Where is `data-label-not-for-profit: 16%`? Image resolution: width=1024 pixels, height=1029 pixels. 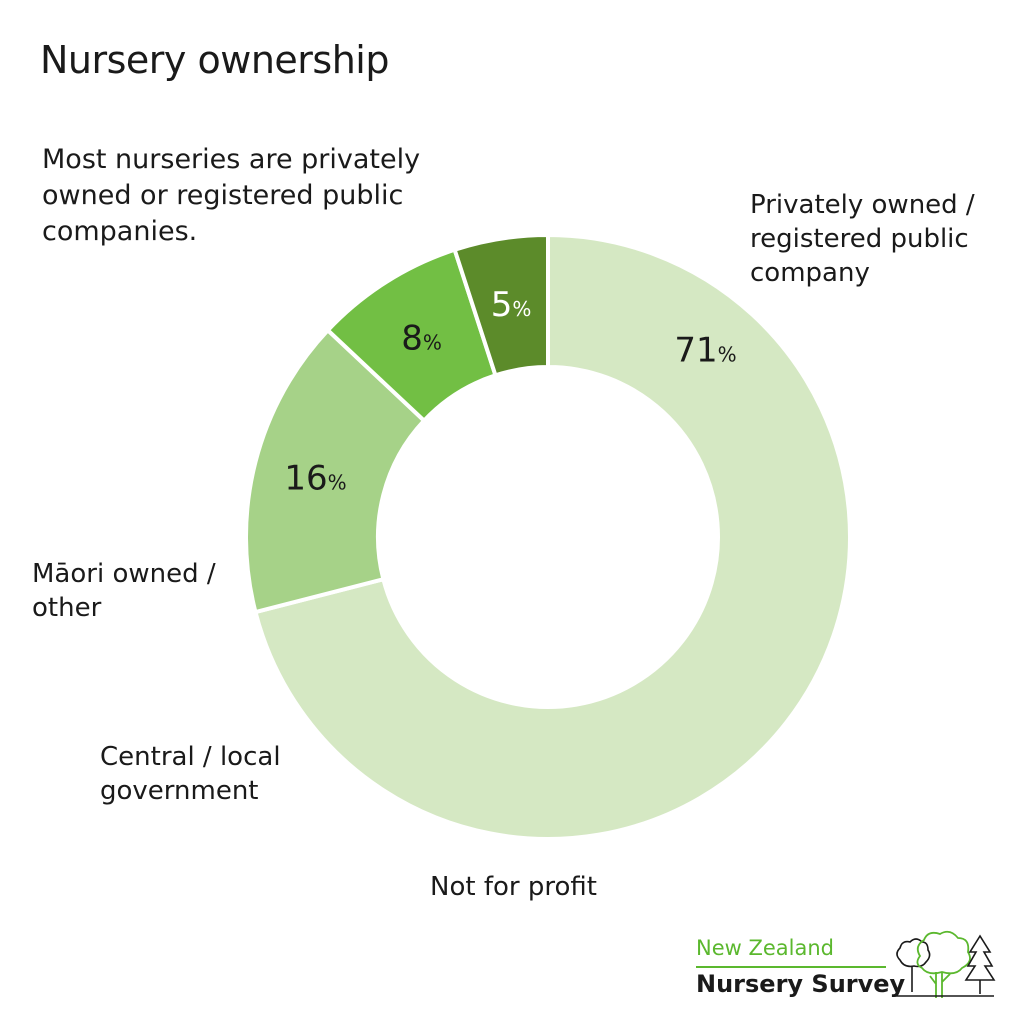 data-label-not-for-profit: 16% is located at coordinates (315, 478).